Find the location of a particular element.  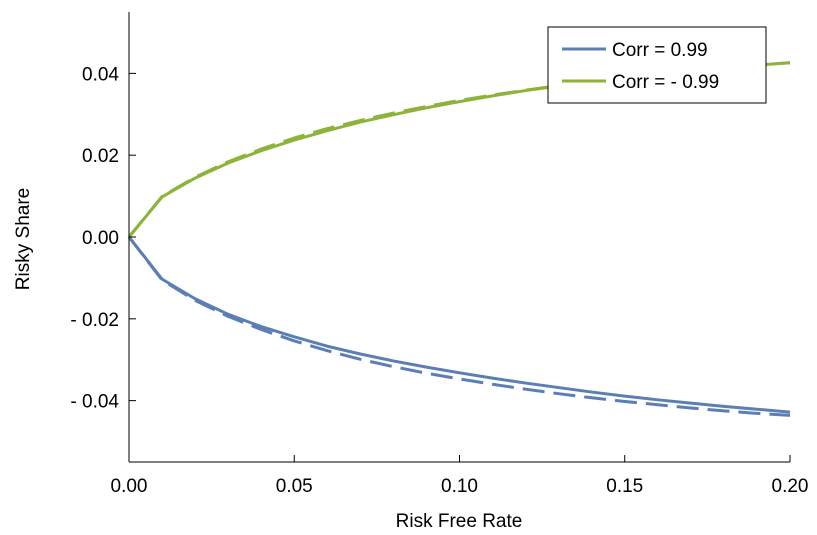

x-tick-label: 0.10 is located at coordinates (459, 486).